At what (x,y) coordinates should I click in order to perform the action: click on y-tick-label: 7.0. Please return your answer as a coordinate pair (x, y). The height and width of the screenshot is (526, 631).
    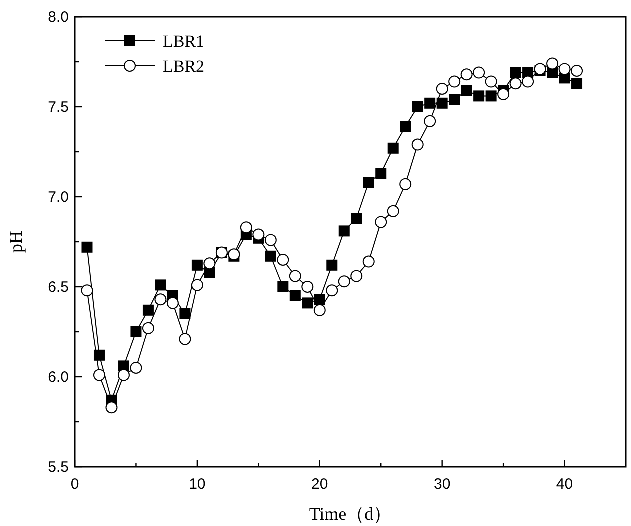
    Looking at the image, I should click on (58, 197).